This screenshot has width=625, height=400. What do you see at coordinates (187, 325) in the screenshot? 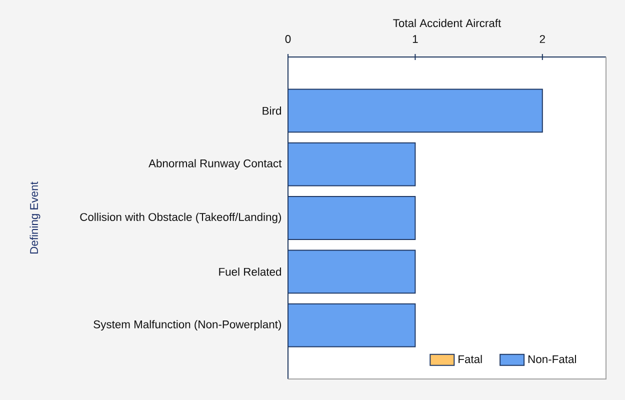
I see `y-tick-label: System Malfunction (Non-Powerplant)` at bounding box center [187, 325].